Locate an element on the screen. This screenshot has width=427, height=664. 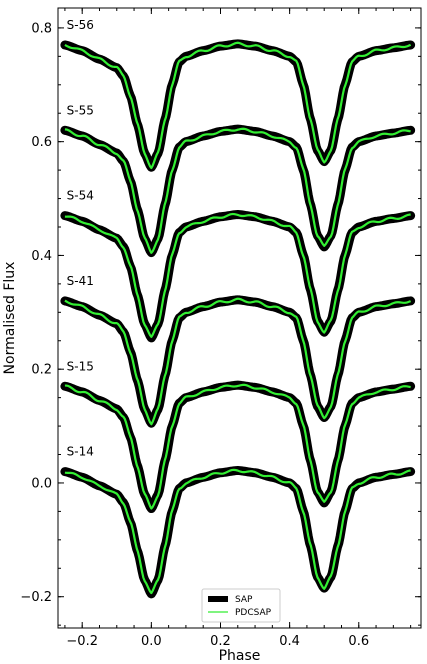
y-axis-label: Normalised Flux is located at coordinates (10, 318).